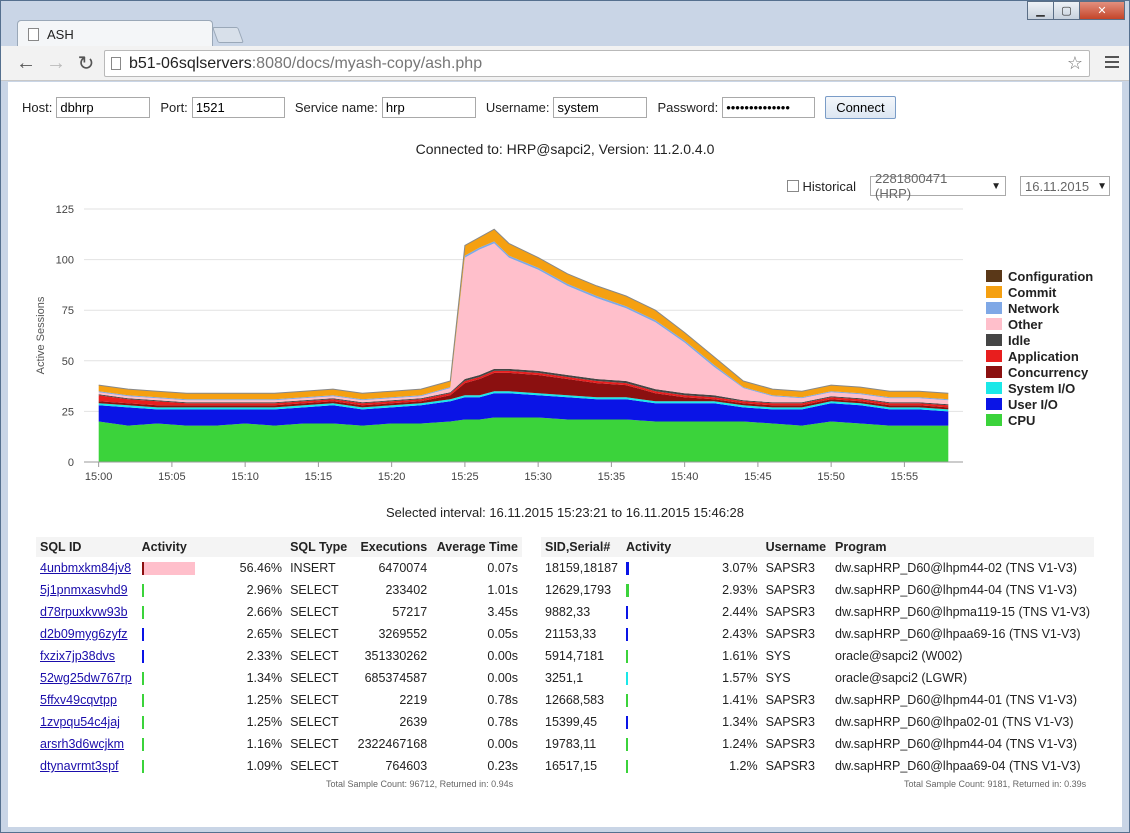  What do you see at coordinates (1039, 404) in the screenshot?
I see `legend-item: User I/O` at bounding box center [1039, 404].